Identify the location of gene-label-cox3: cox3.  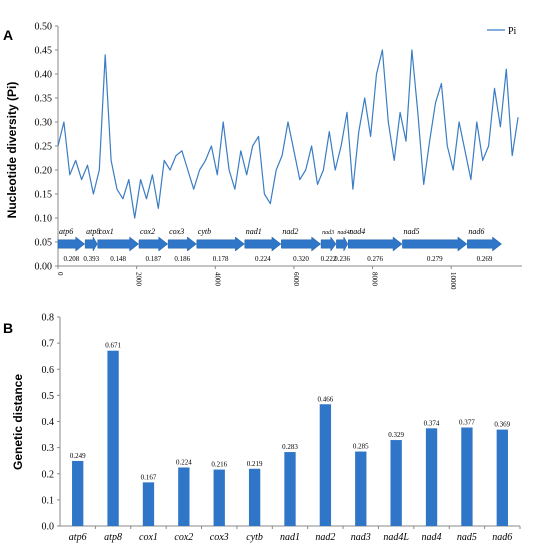
(176, 231).